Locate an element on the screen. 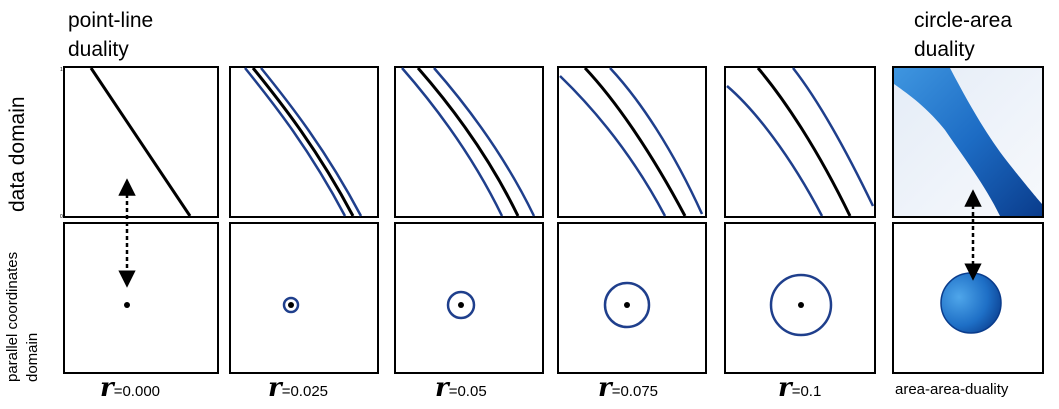 The height and width of the screenshot is (409, 1059). radius-label-1: r=0.025 is located at coordinates (298, 388).